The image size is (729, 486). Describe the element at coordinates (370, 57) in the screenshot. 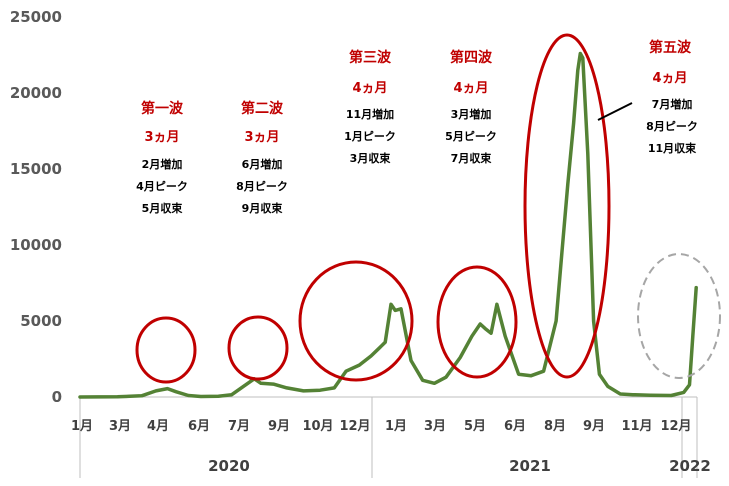

I see `wave3-title: 第三波` at that location.